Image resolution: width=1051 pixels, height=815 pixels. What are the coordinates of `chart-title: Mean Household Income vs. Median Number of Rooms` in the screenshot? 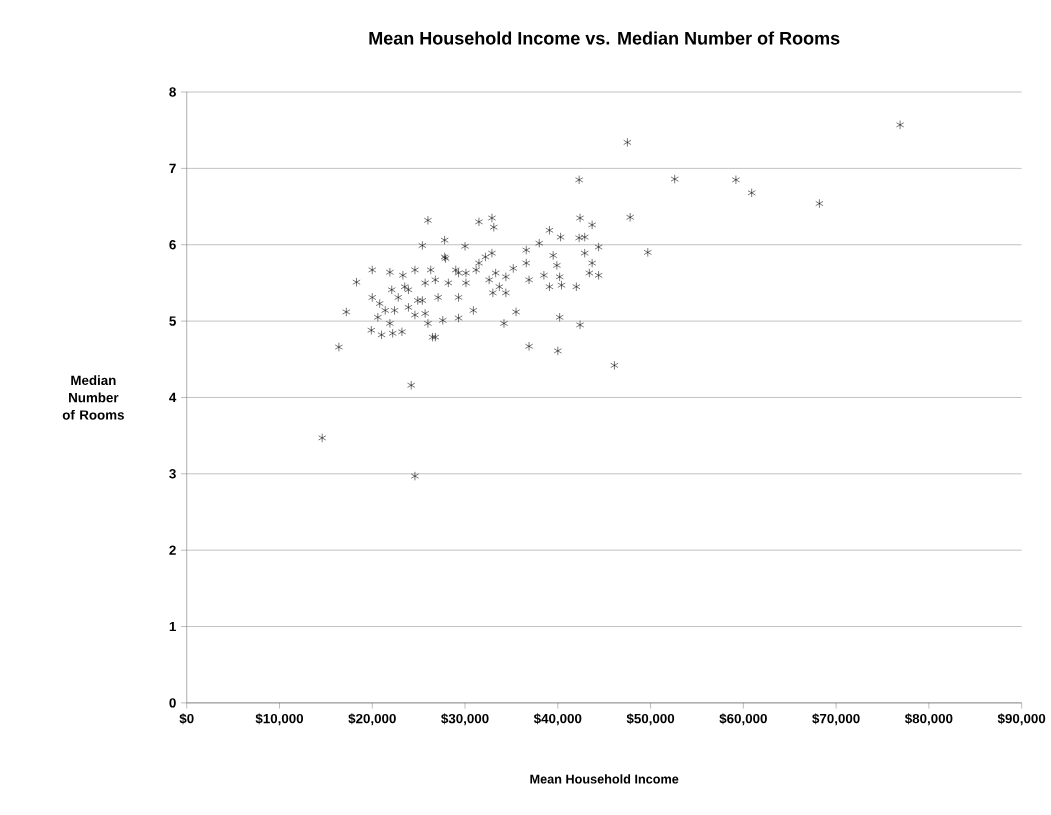 It's located at (604, 38).